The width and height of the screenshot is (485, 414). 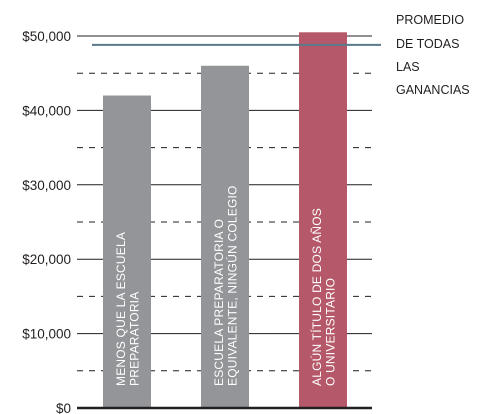 I want to click on bar-1-label: MENOS QUE LA ESCUELA PREPARATORIA, so click(x=128, y=309).